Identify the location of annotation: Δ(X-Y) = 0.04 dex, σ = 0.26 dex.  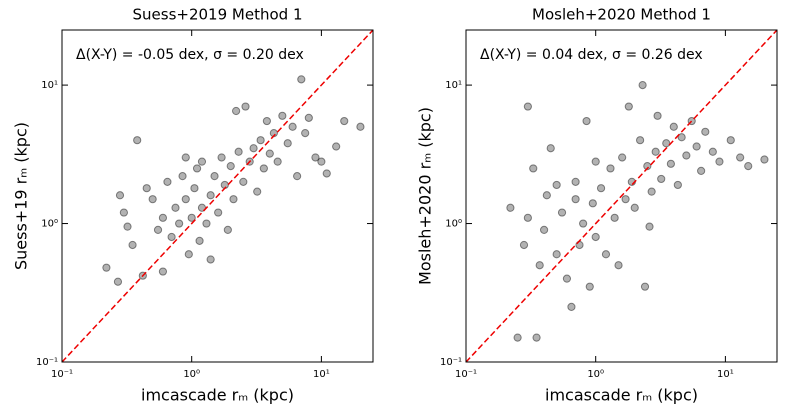
(591, 55).